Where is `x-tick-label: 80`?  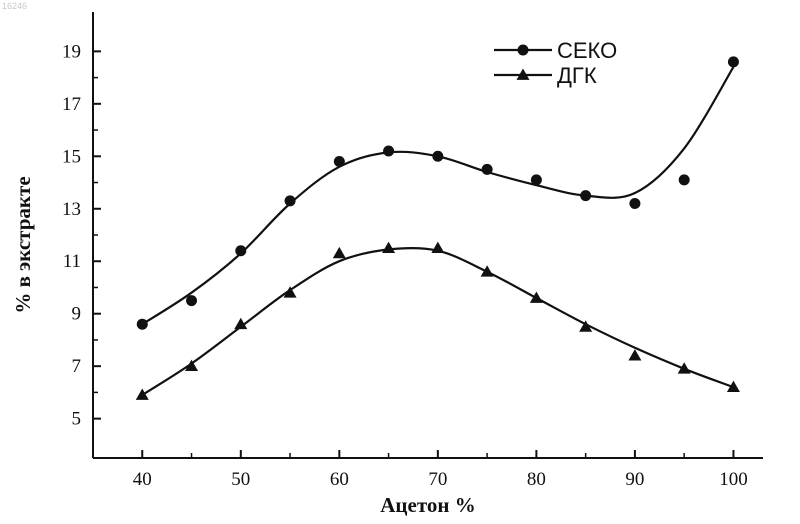
x-tick-label: 80 is located at coordinates (536, 479).